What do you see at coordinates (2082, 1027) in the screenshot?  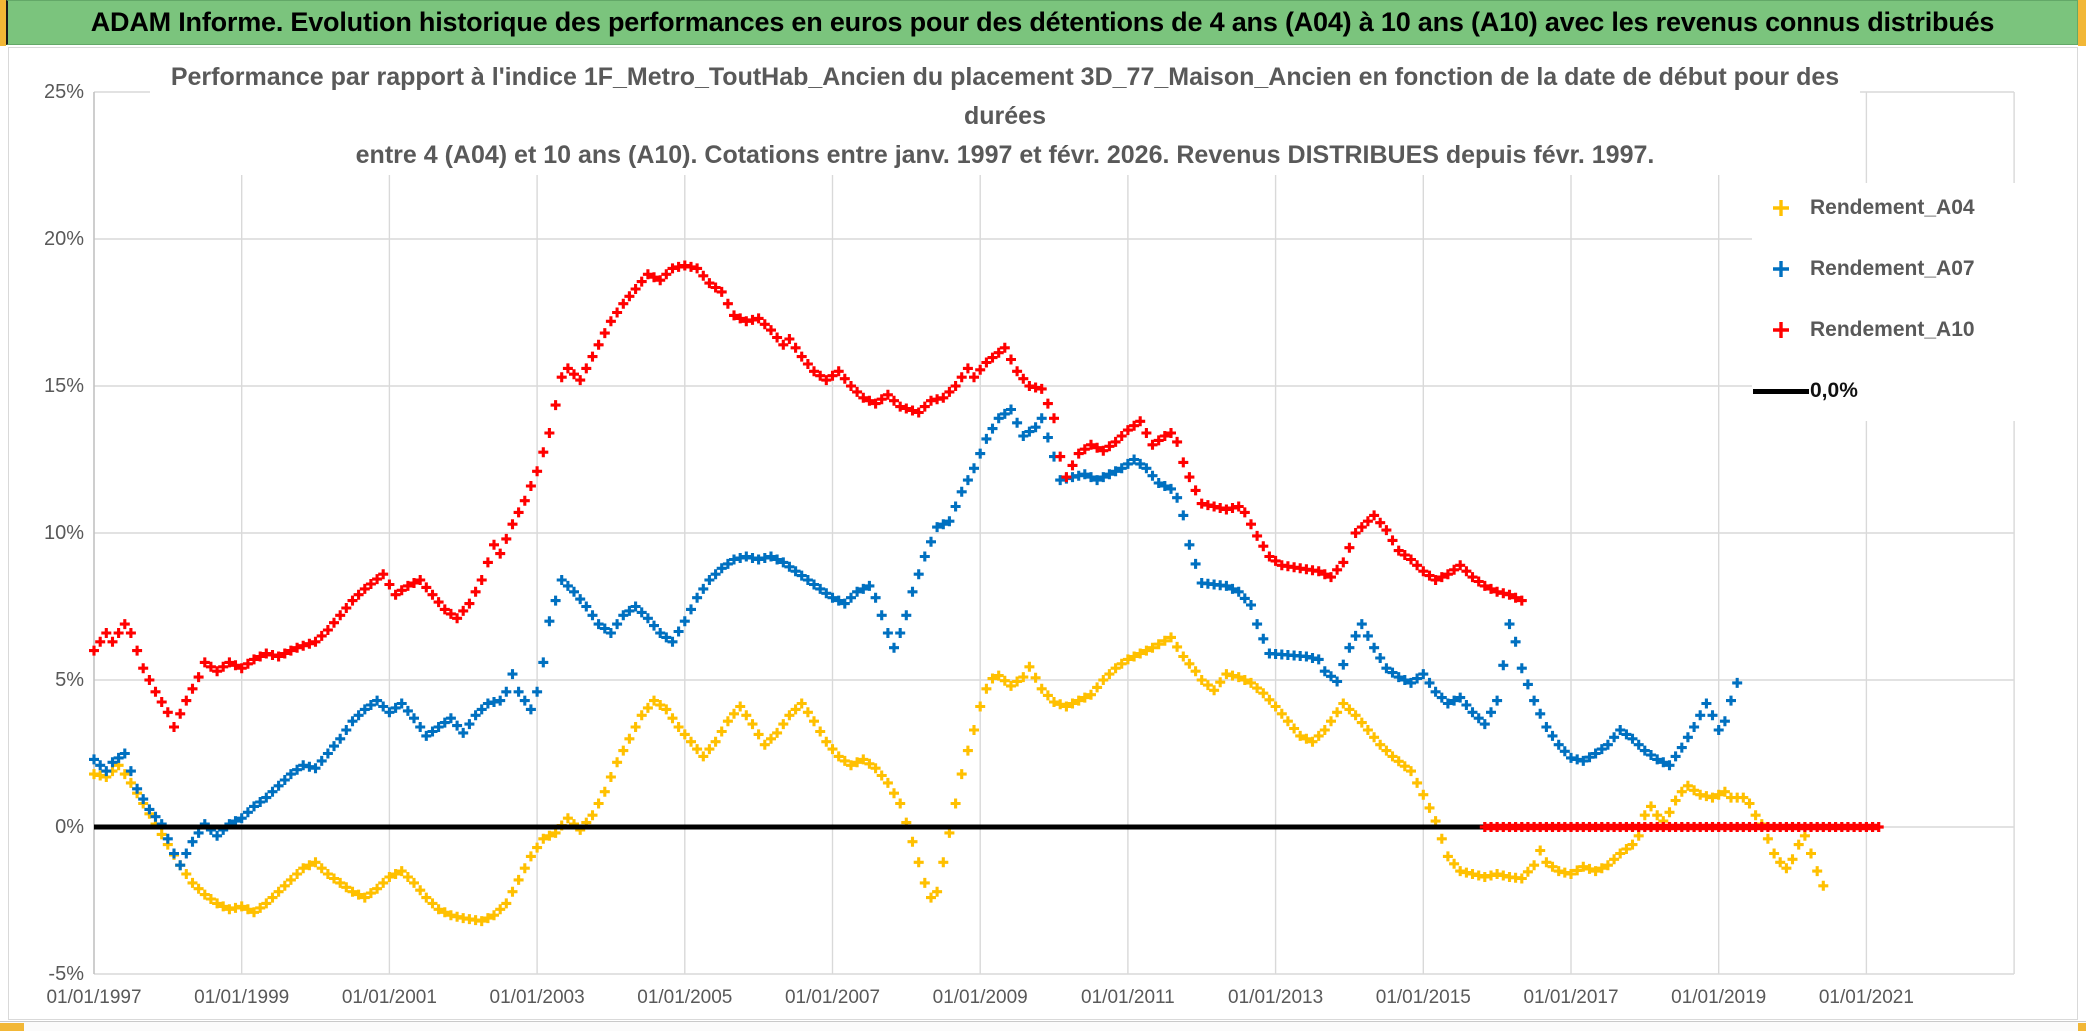 I see `bottom-right-accent` at bounding box center [2082, 1027].